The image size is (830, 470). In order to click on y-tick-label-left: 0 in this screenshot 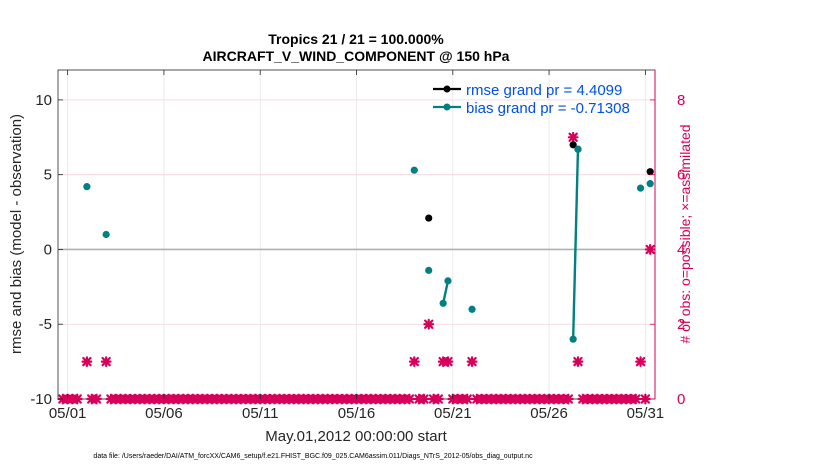, I will do `click(48, 249)`.